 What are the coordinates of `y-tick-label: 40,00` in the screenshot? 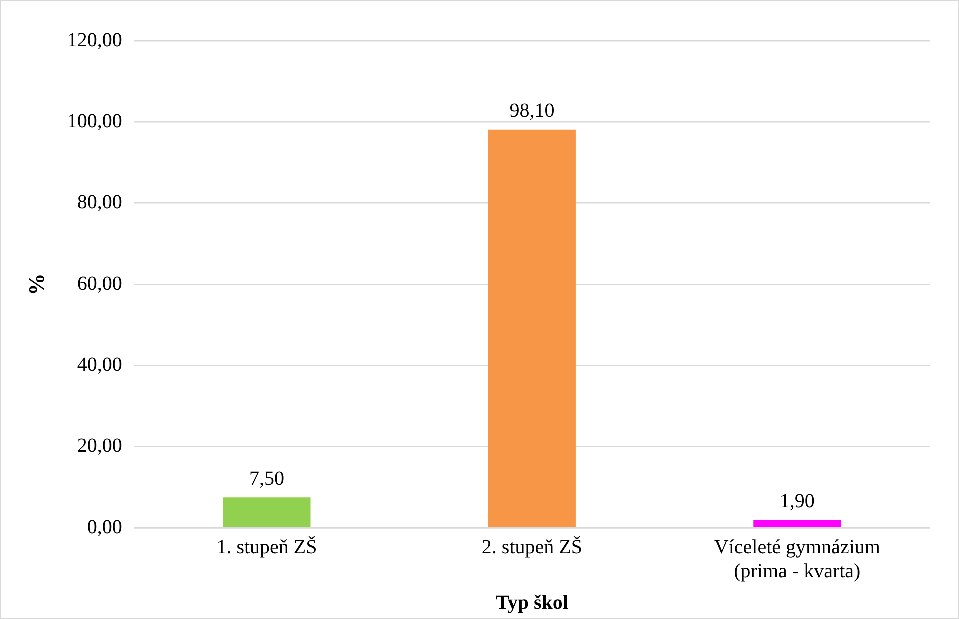 It's located at (99, 365).